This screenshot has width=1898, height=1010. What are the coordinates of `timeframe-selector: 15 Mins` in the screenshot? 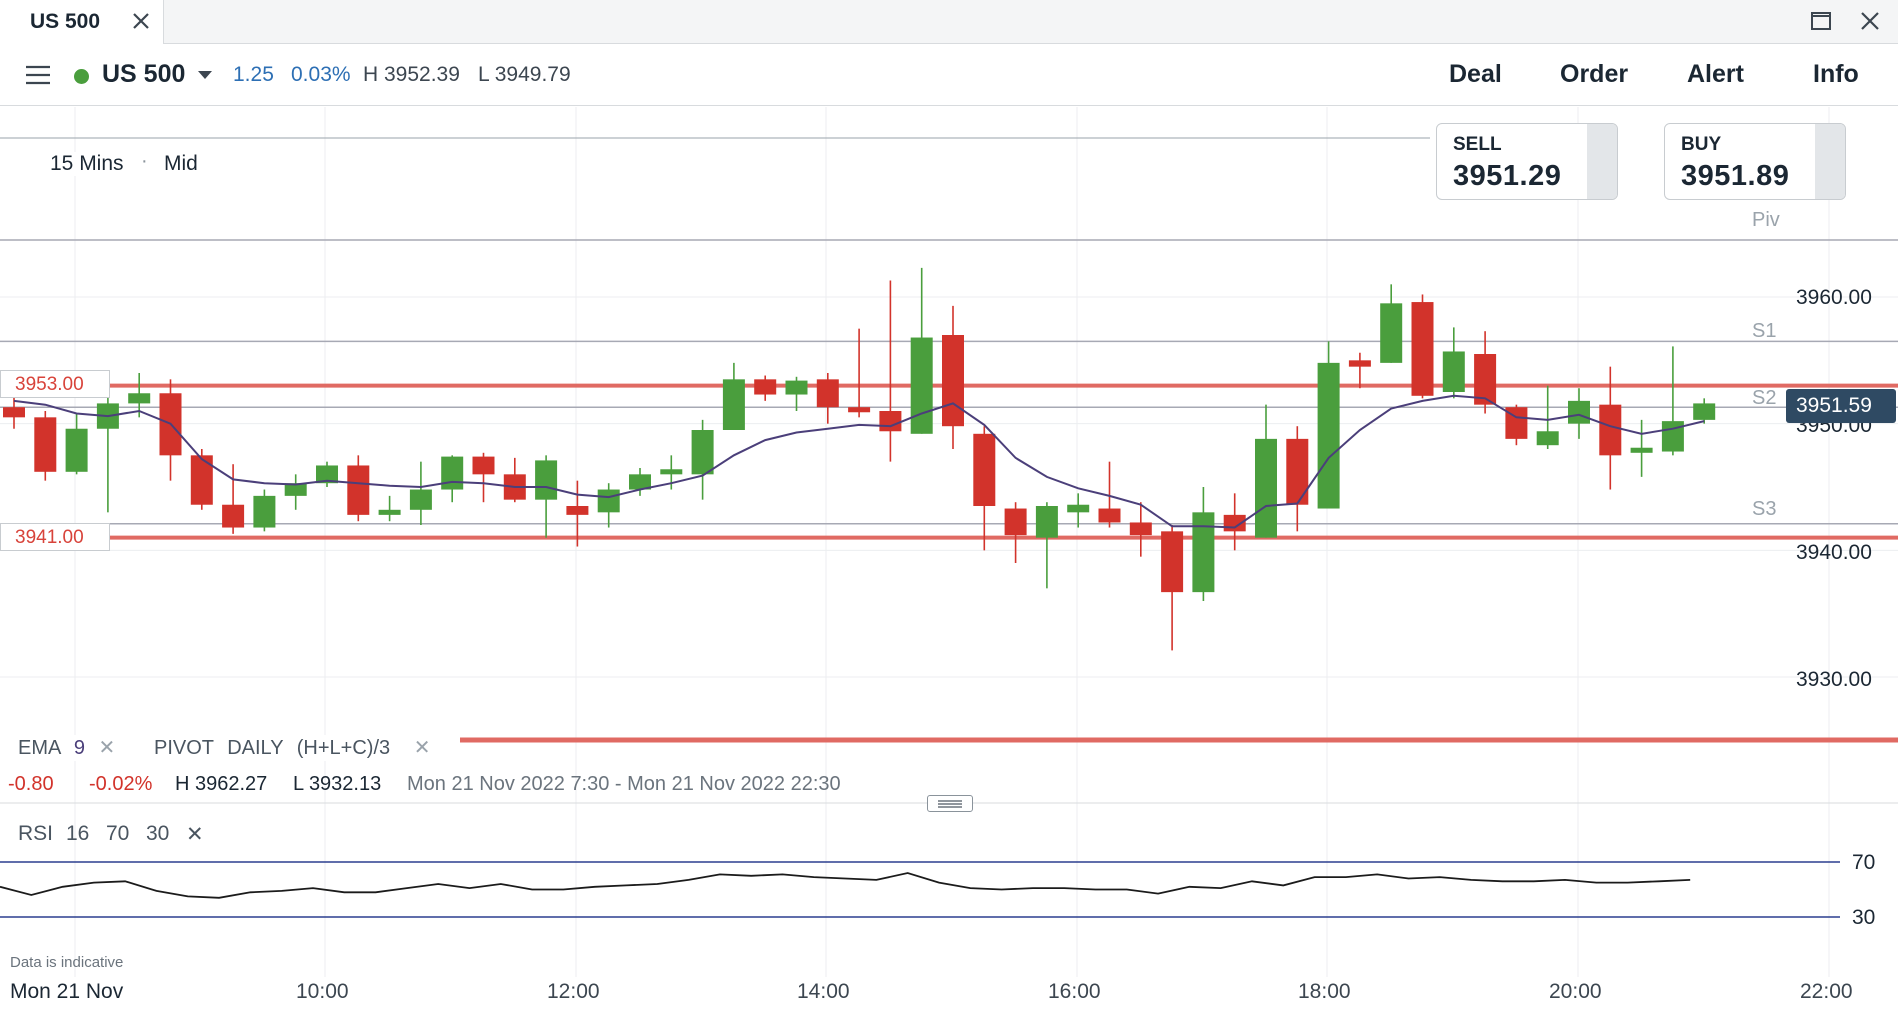 It's located at (87, 164).